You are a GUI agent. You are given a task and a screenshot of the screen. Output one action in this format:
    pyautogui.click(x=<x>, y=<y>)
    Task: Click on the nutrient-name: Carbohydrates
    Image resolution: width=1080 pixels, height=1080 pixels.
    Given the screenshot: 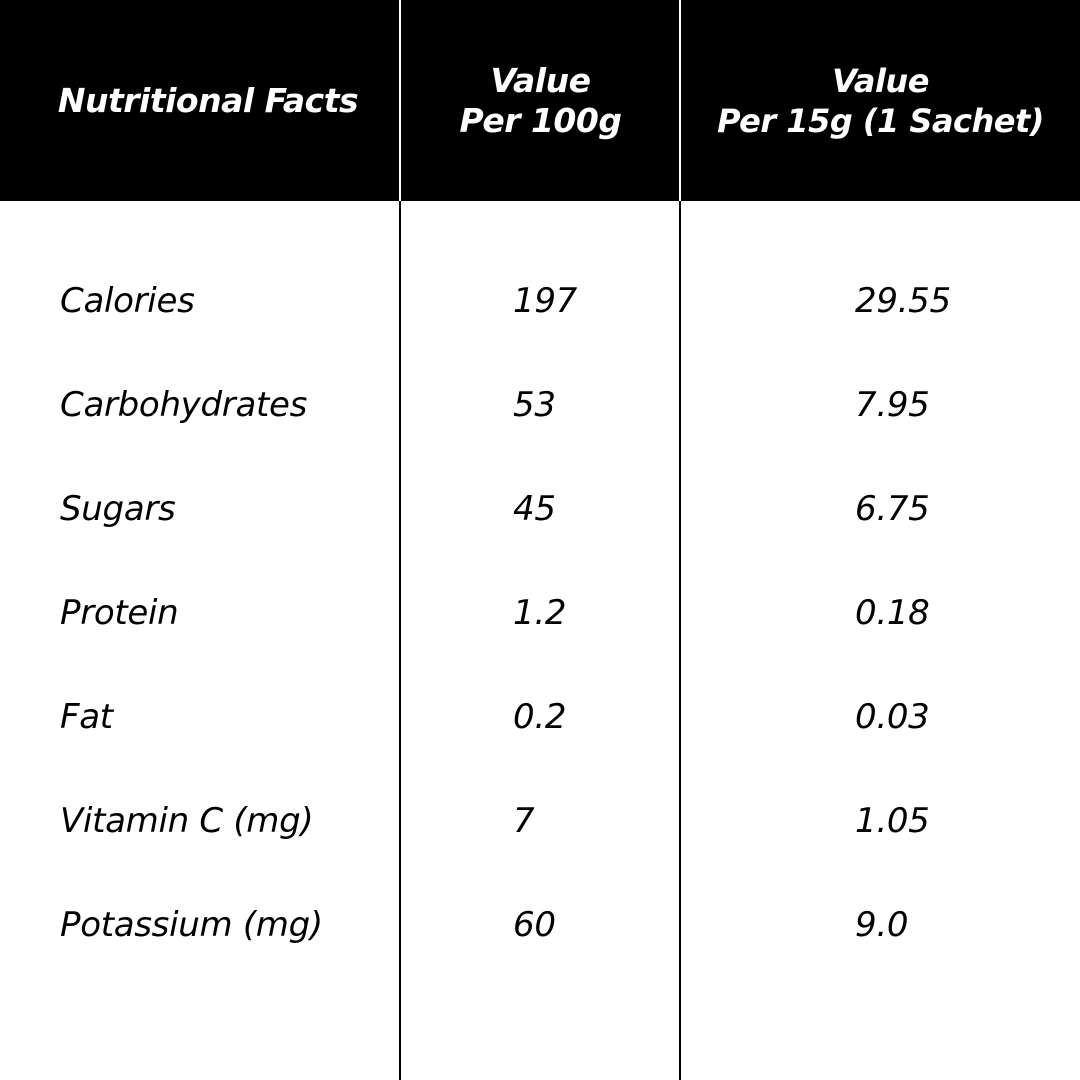 What is the action you would take?
    pyautogui.click(x=184, y=405)
    